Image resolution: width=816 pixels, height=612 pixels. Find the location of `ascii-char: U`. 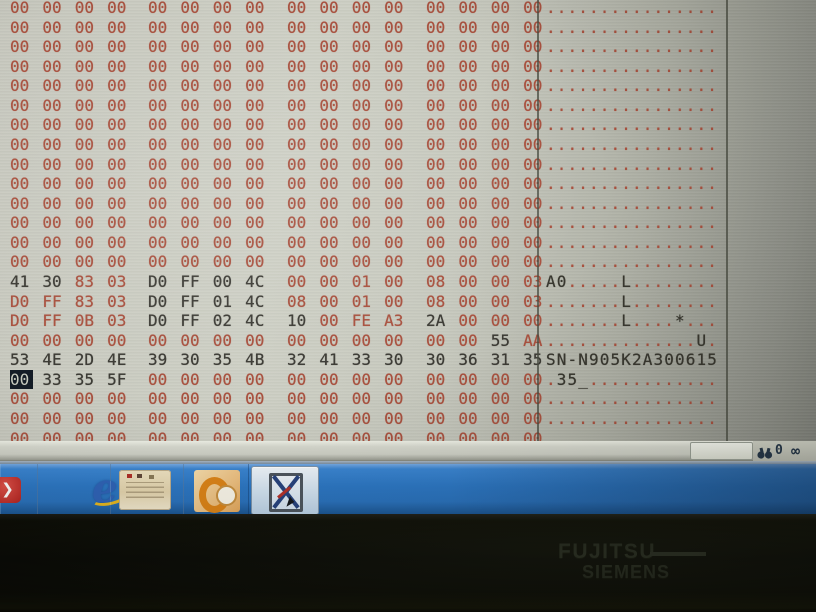

ascii-char: U is located at coordinates (701, 340).